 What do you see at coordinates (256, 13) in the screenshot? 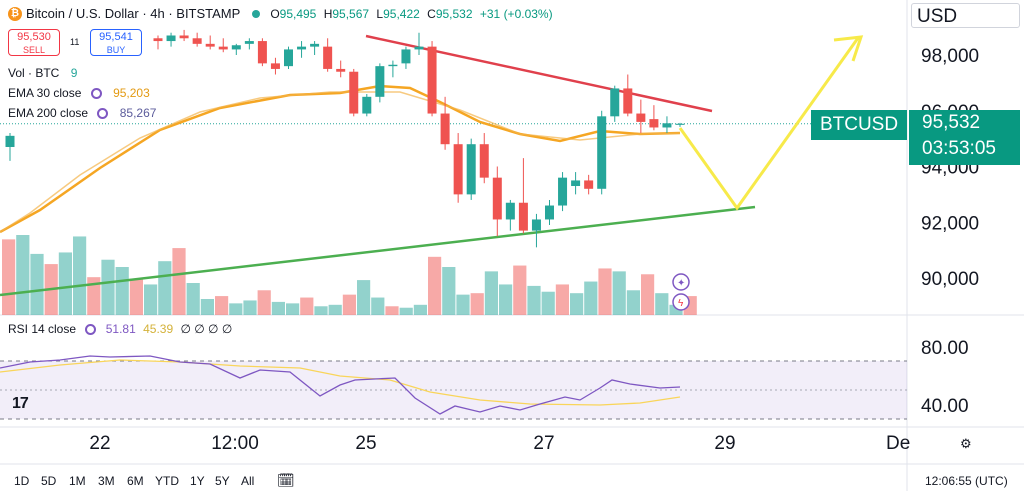
I see `market-status-icon` at bounding box center [256, 13].